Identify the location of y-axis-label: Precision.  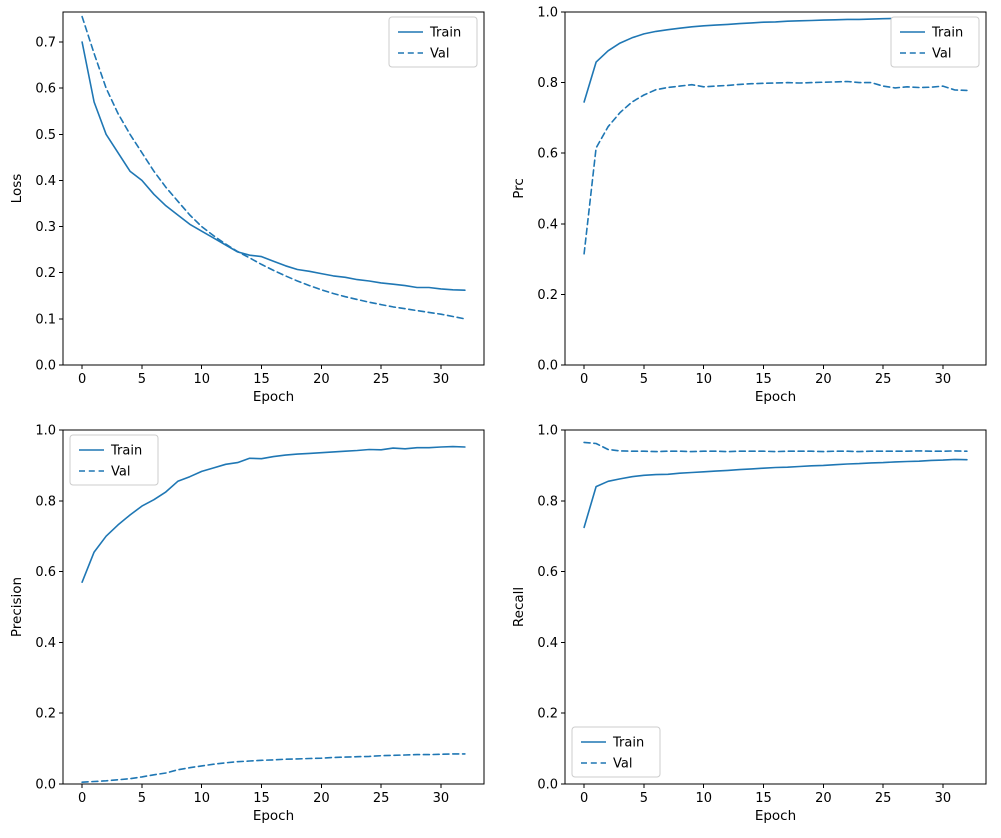
(17, 607).